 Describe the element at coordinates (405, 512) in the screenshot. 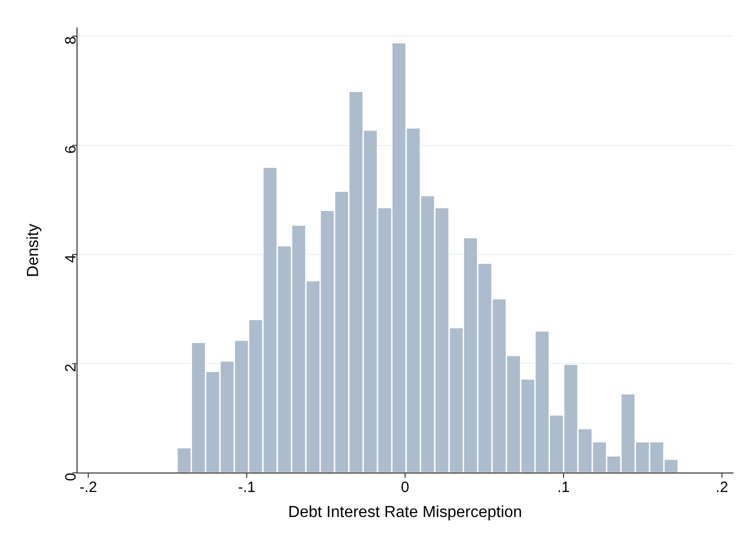

I see `x-axis-title: Debt Interest Rate Misperception` at that location.